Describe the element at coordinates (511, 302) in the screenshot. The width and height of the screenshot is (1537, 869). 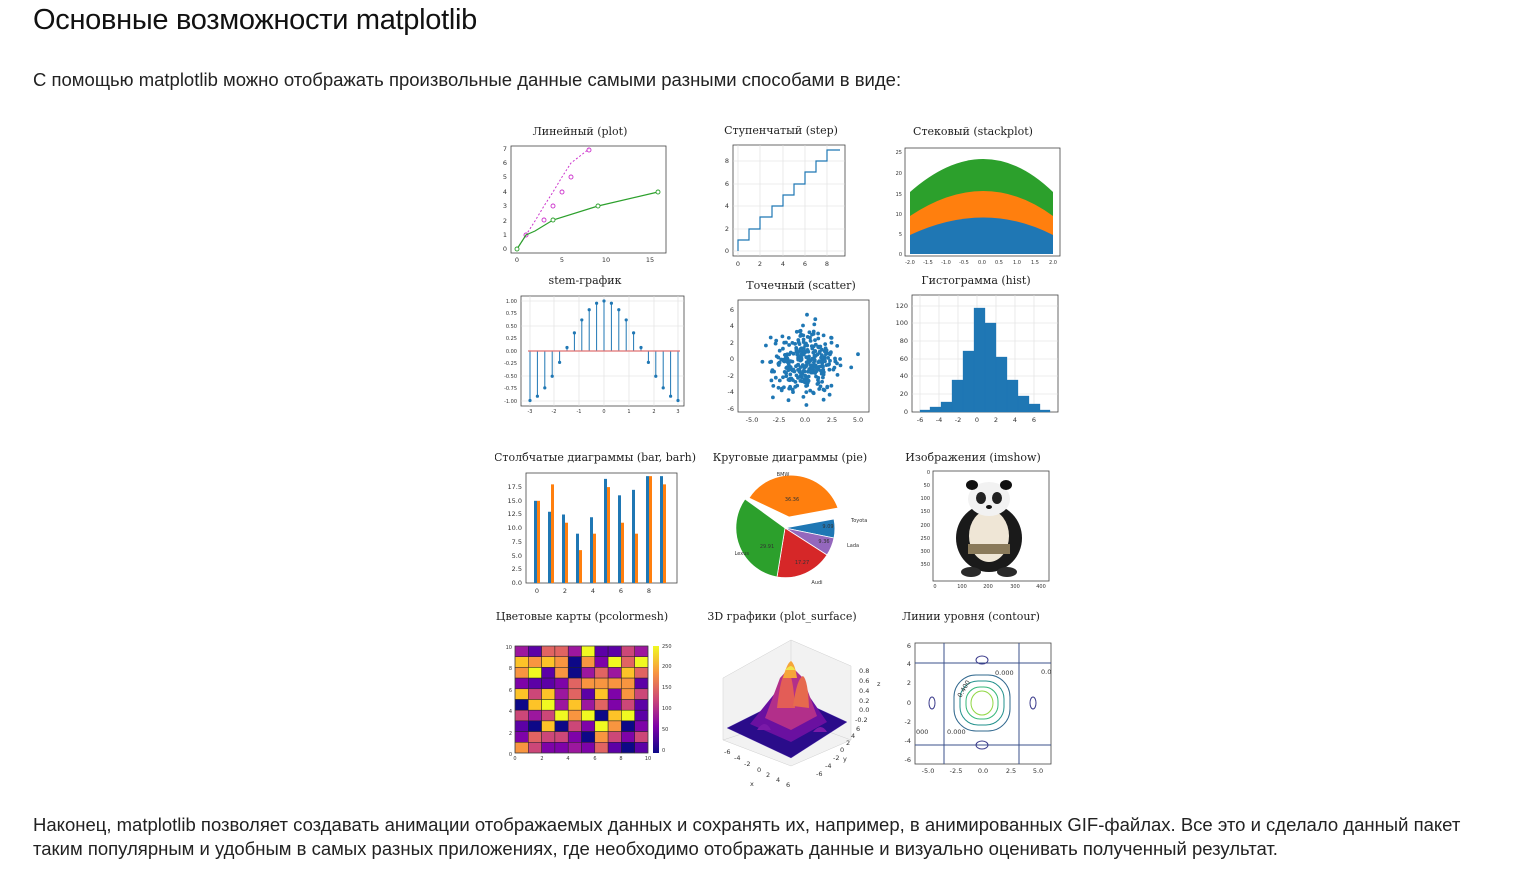
I see `svg-text: 1.00` at that location.